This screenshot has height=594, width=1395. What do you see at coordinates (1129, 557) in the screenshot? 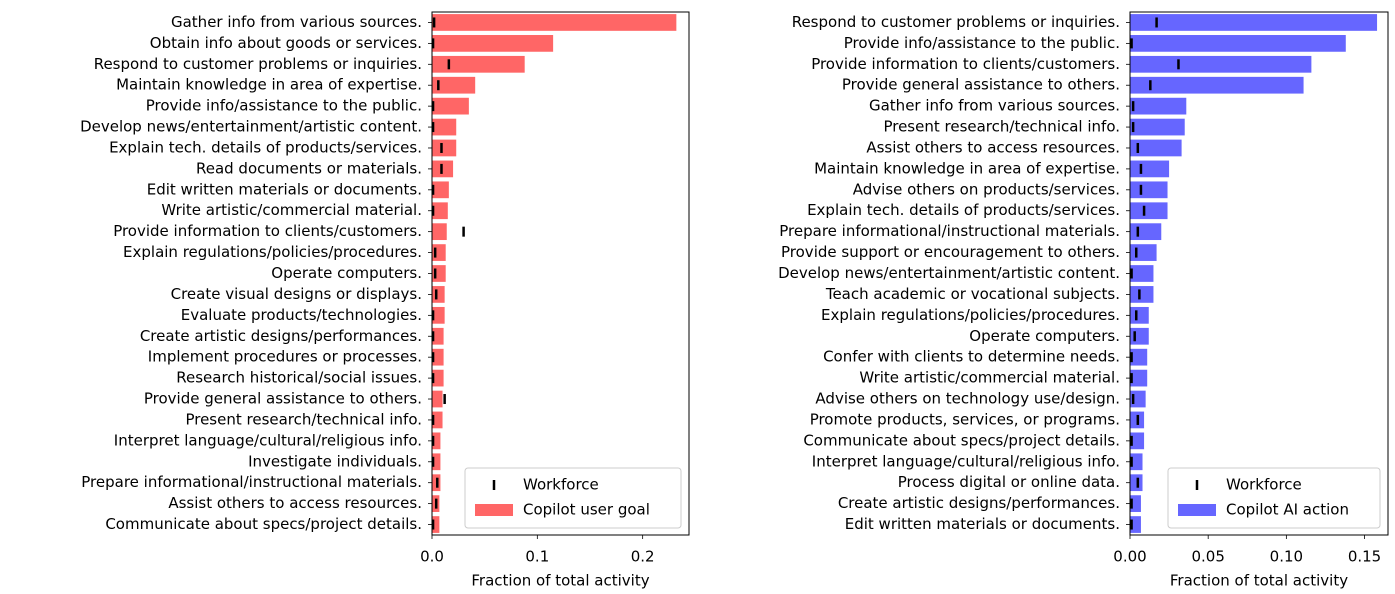
I see `x-tick-label: 0.00` at bounding box center [1129, 557].